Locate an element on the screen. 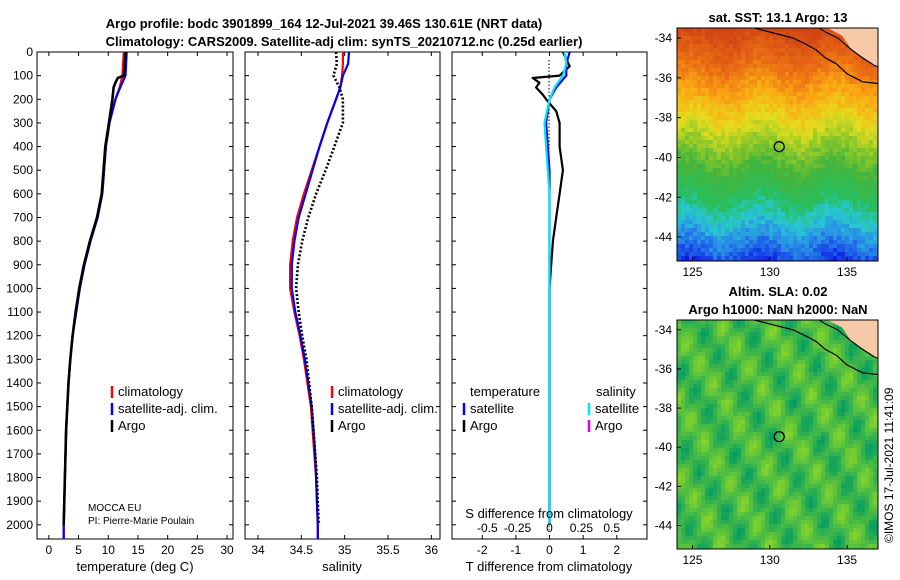 Image resolution: width=900 pixels, height=580 pixels. s-x-tick-label: 0 is located at coordinates (549, 528).